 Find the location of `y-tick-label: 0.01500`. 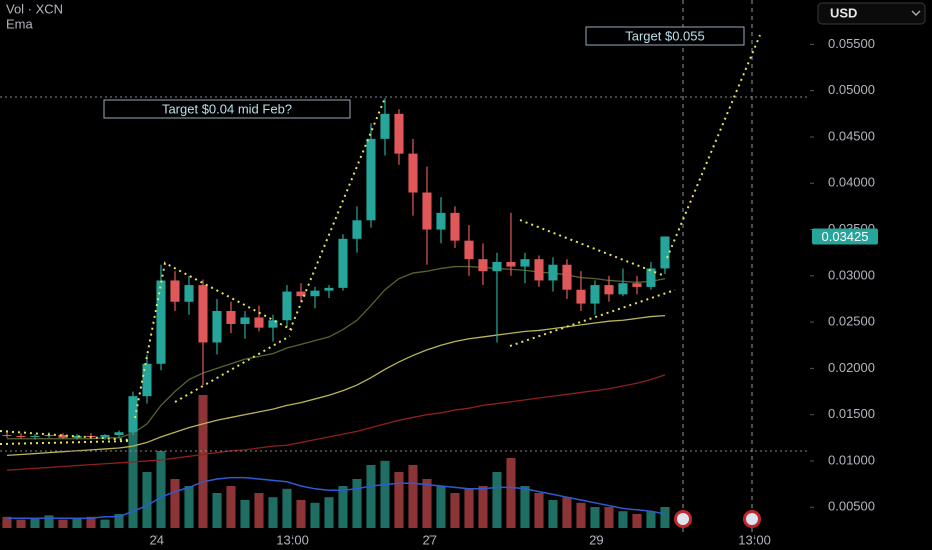

y-tick-label: 0.01500 is located at coordinates (851, 413).